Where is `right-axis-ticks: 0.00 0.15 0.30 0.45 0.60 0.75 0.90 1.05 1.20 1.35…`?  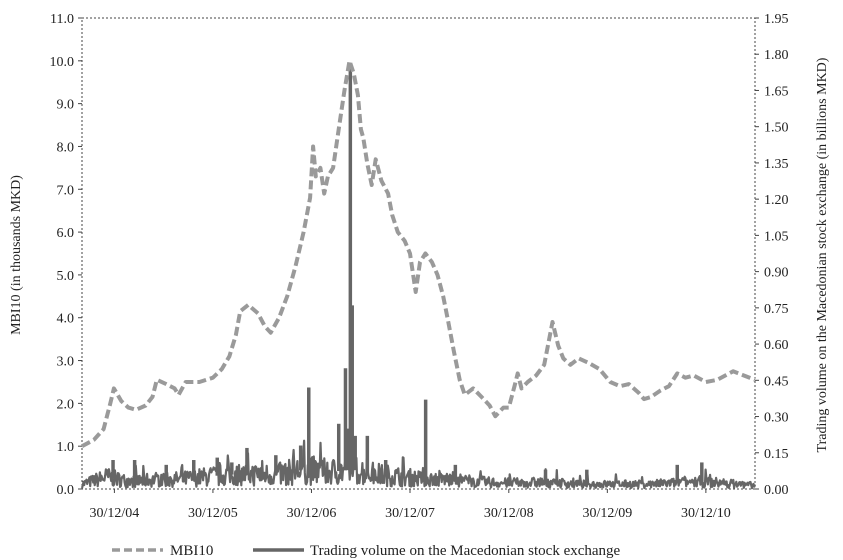 right-axis-ticks: 0.00 0.15 0.30 0.45 0.60 0.75 0.90 1.05 1.20 1.35… is located at coordinates (772, 255).